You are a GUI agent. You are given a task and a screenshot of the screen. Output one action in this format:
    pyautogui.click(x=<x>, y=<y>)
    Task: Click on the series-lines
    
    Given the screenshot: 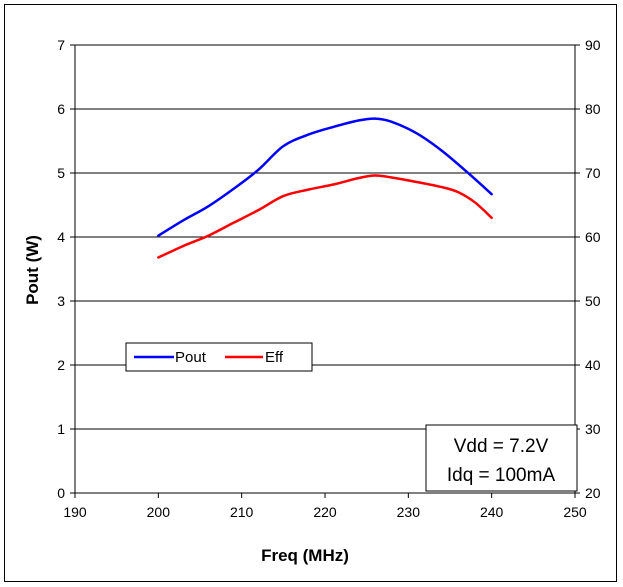 What is the action you would take?
    pyautogui.click(x=325, y=188)
    